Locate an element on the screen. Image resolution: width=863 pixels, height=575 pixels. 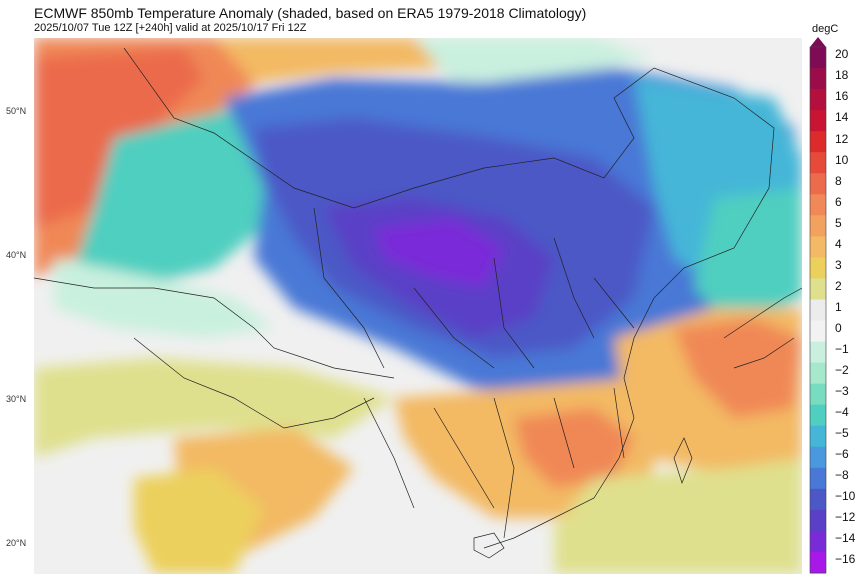
colorbar-tick-label: 8 is located at coordinates (838, 180).